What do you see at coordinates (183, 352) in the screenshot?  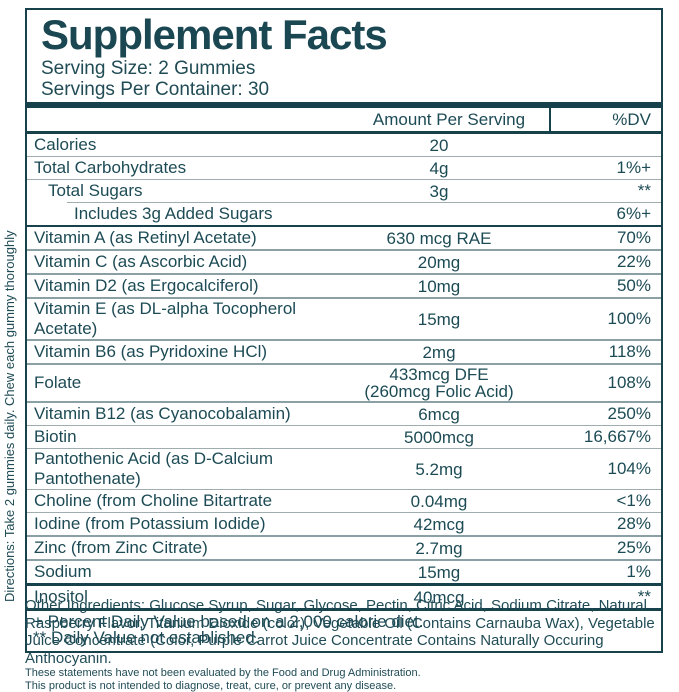 I see `nutrient-name: Vitamin B6 (as Pyridoxine HCl)` at bounding box center [183, 352].